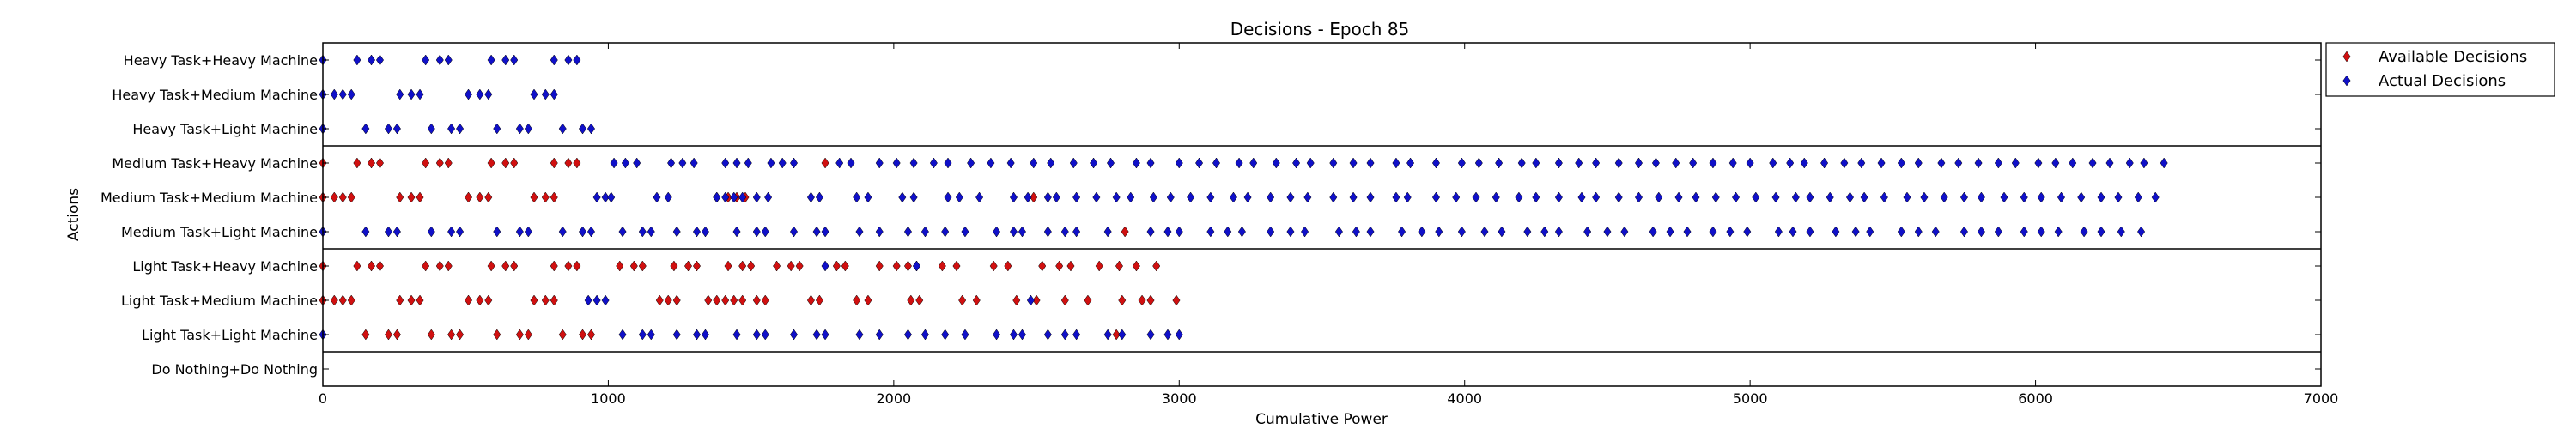  What do you see at coordinates (1321, 420) in the screenshot?
I see `x-axis-label: Cumulative Power` at bounding box center [1321, 420].